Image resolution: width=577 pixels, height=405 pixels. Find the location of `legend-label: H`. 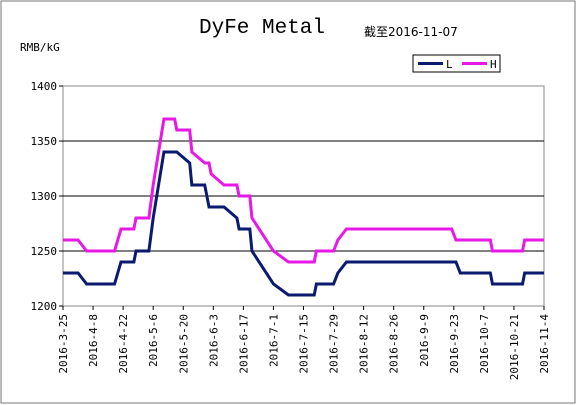

legend-label: H is located at coordinates (493, 64).